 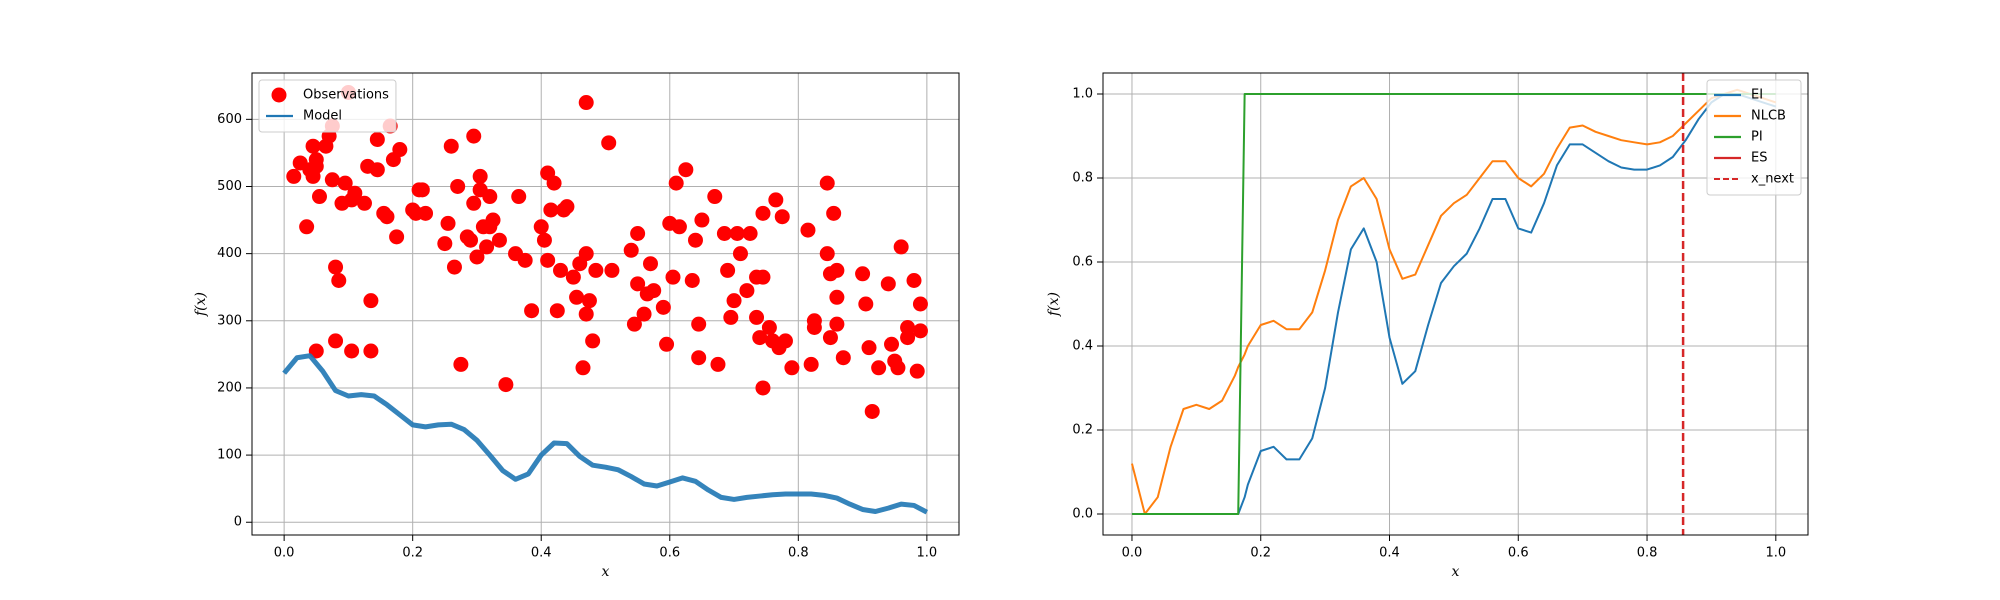 I want to click on legend-label: Observations, so click(x=346, y=95).